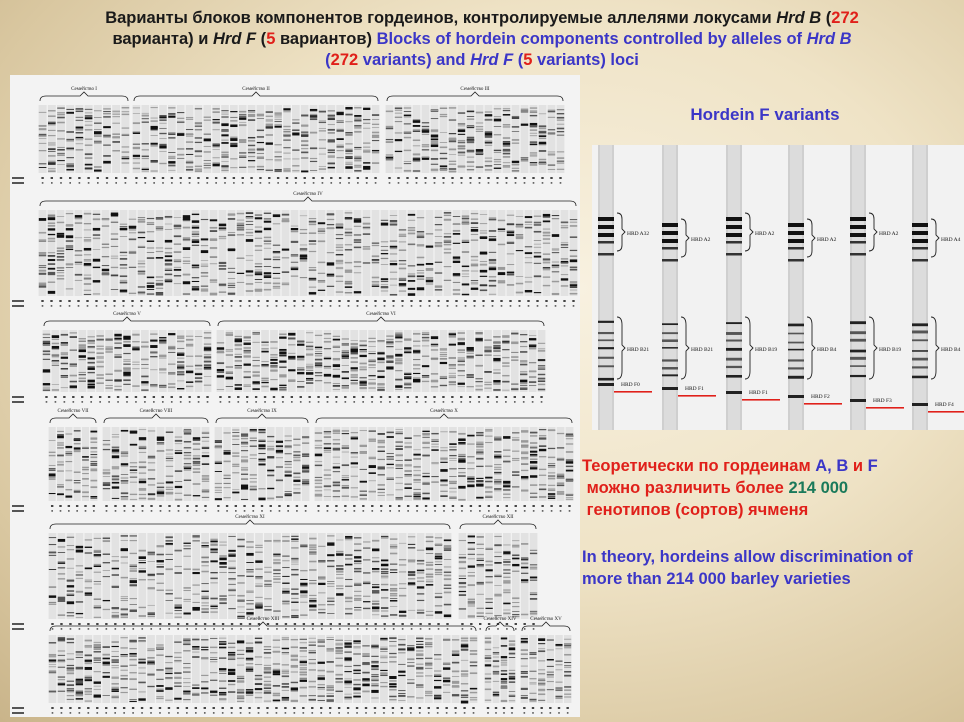 This screenshot has width=964, height=722. Describe the element at coordinates (263, 619) in the screenshot. I see `family-label: Семейство XIII` at that location.